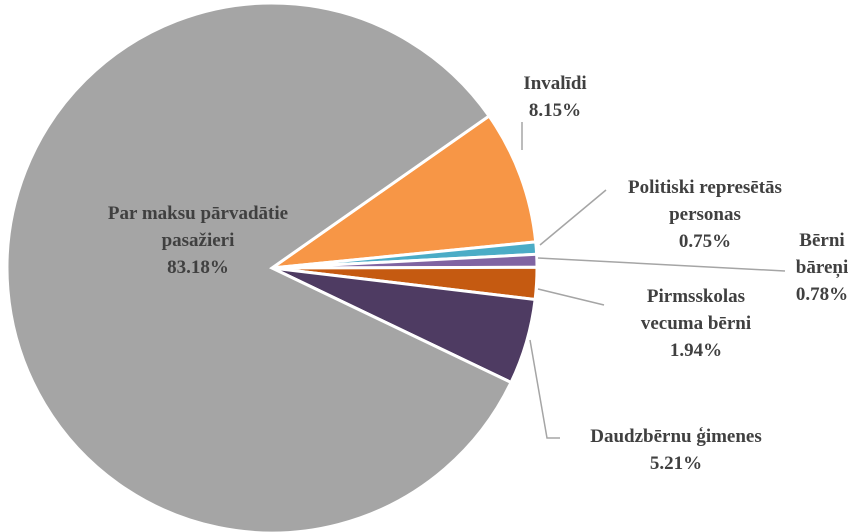 The image size is (865, 532). Describe the element at coordinates (676, 463) in the screenshot. I see `value-label: 5.21%` at that location.